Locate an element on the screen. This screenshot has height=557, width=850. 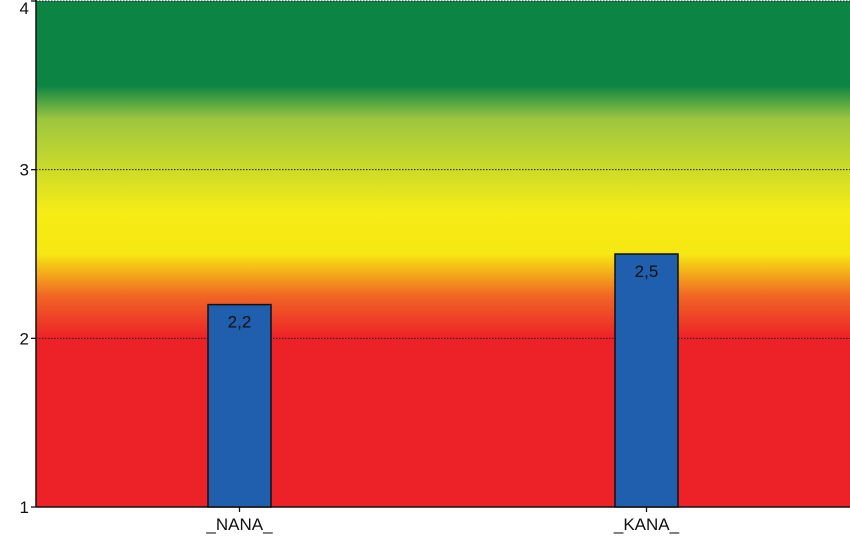
x-tick-label: _KANA_ is located at coordinates (646, 524).